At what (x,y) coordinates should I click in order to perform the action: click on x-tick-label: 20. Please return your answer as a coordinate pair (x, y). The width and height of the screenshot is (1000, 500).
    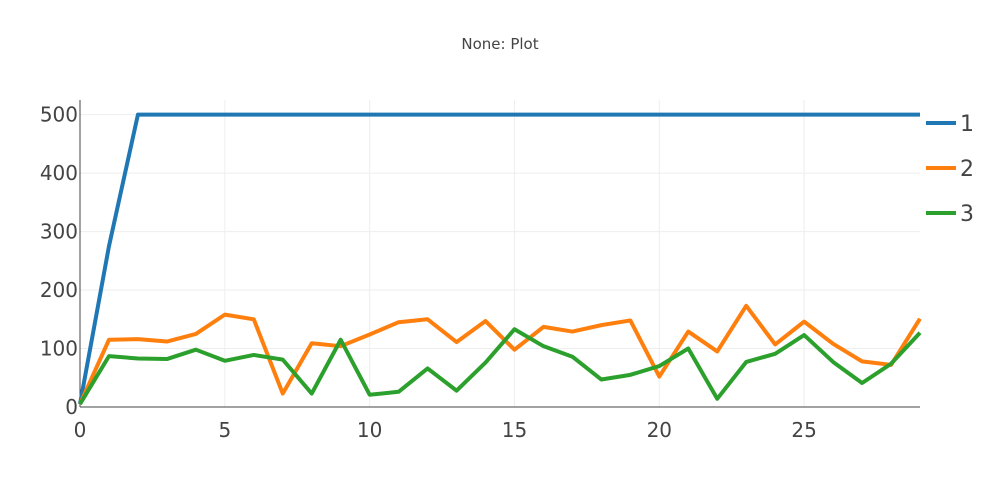
    Looking at the image, I should click on (659, 430).